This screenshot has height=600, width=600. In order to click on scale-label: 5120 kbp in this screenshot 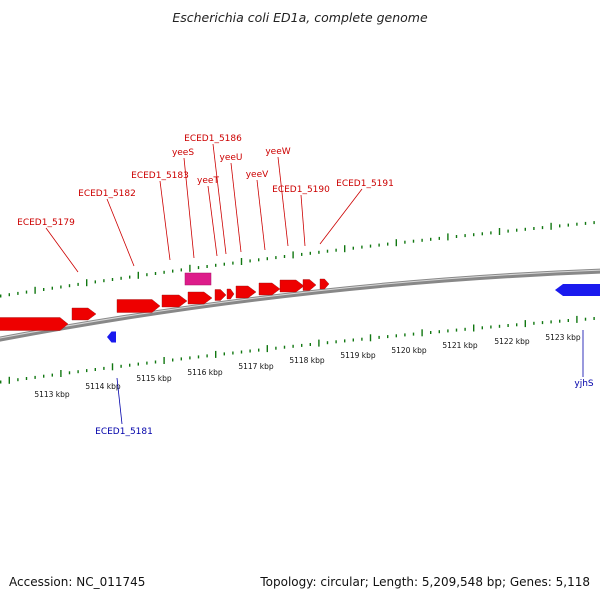, I will do `click(409, 350)`.